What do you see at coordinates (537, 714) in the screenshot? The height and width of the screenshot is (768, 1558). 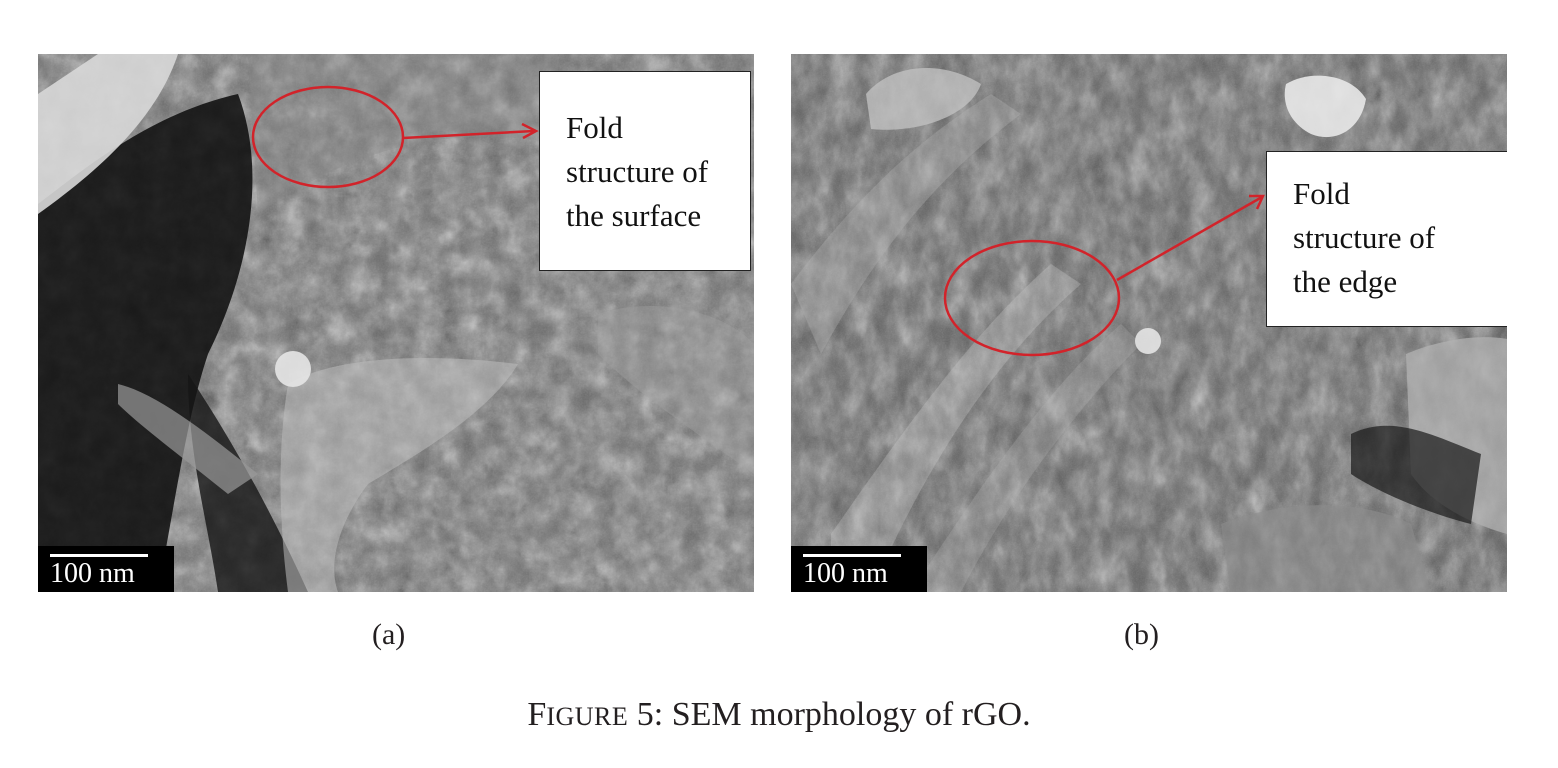 I see `caption-prefix-initial: F` at bounding box center [537, 714].